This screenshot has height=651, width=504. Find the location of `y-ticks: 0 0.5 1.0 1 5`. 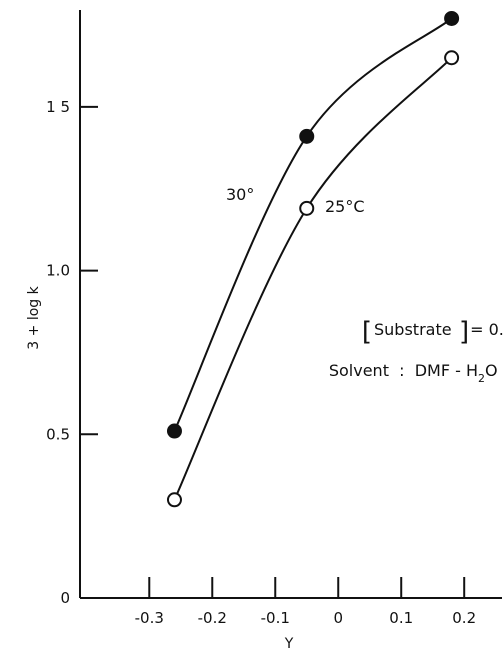

y-ticks: 0 0.5 1.0 1 5 is located at coordinates (72, 352).